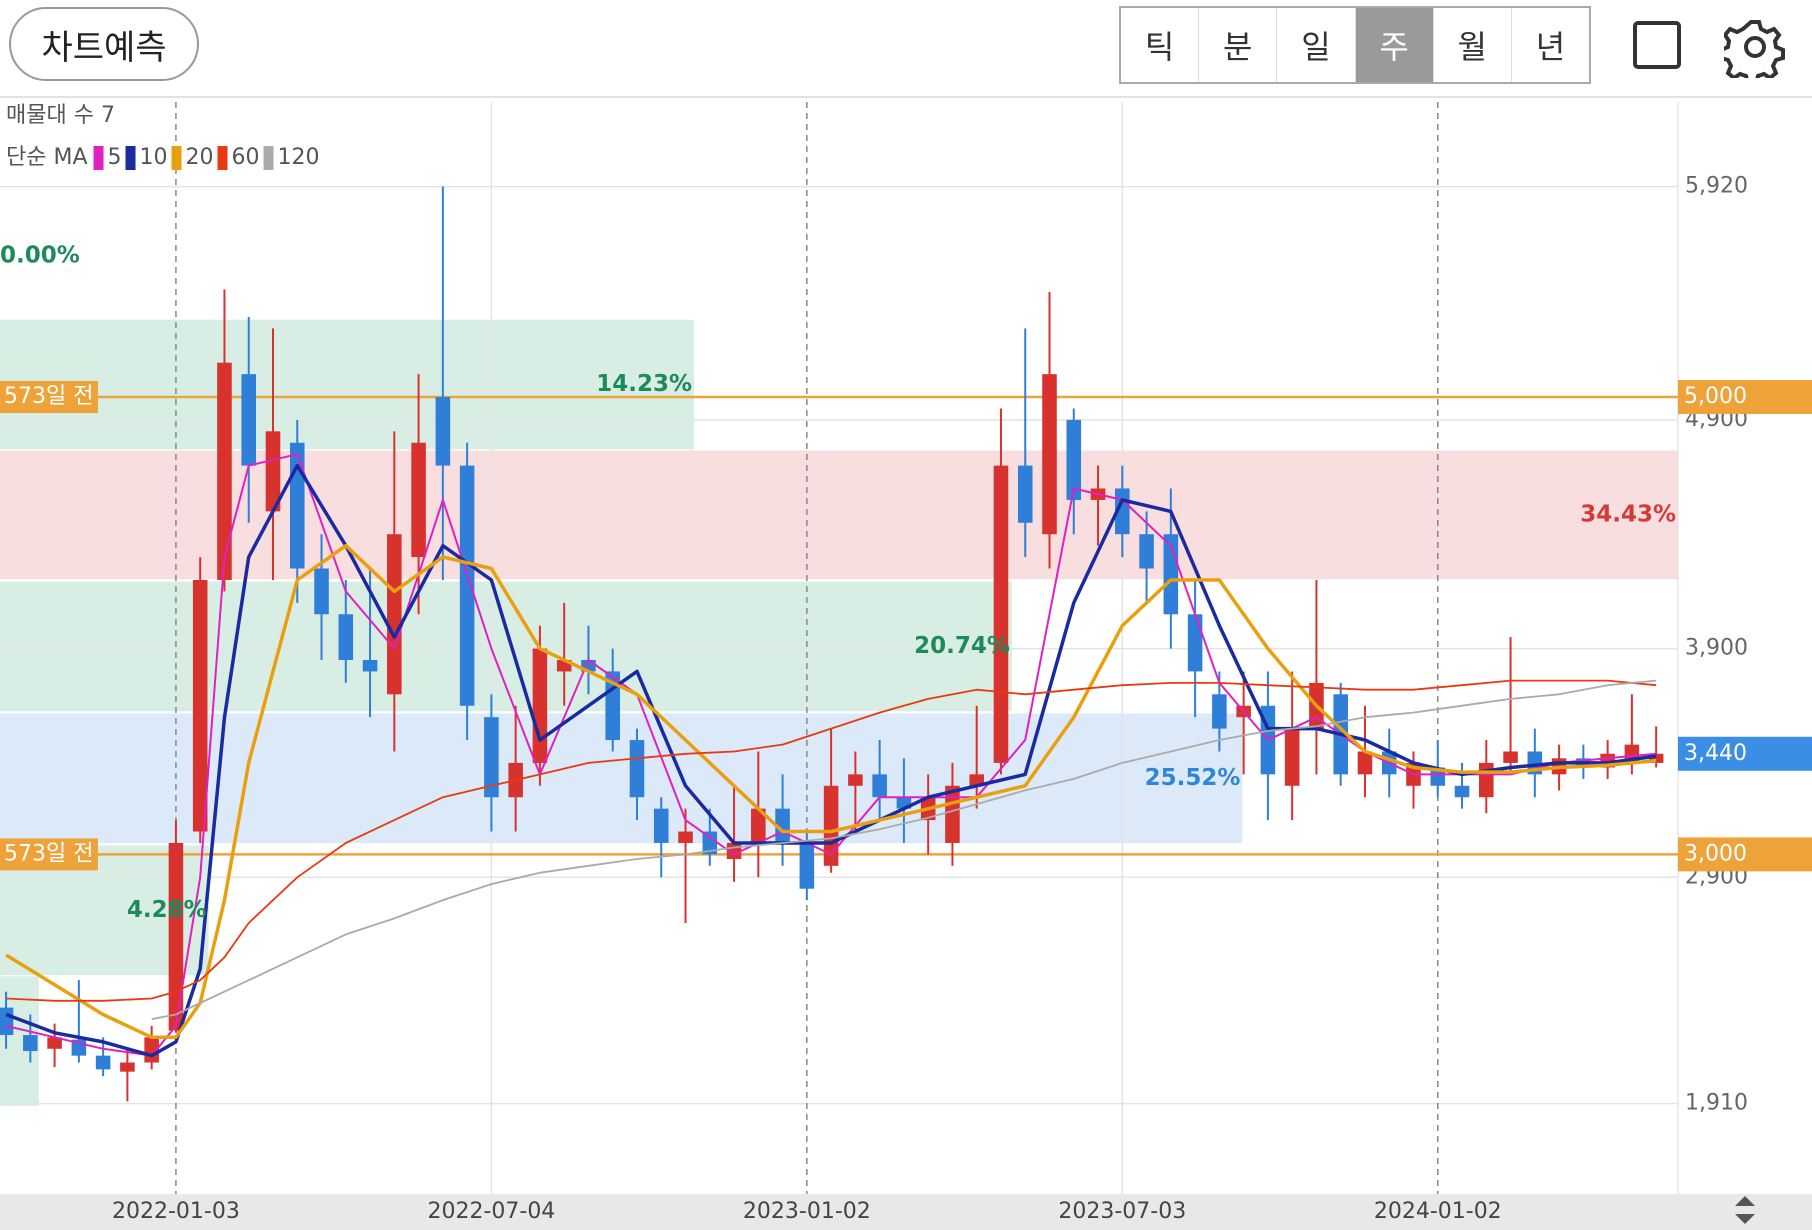  Describe the element at coordinates (807, 1211) in the screenshot. I see `x-tick-label: 2023-01-02` at that location.